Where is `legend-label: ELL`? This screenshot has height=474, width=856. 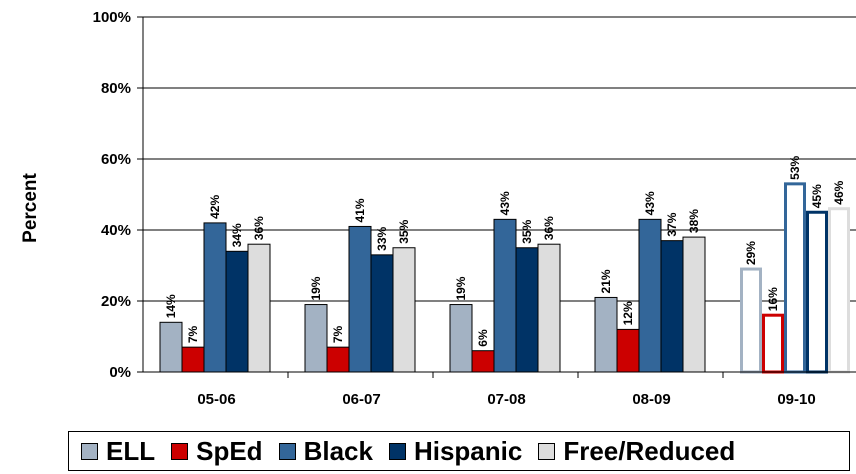 legend-label: ELL is located at coordinates (131, 450).